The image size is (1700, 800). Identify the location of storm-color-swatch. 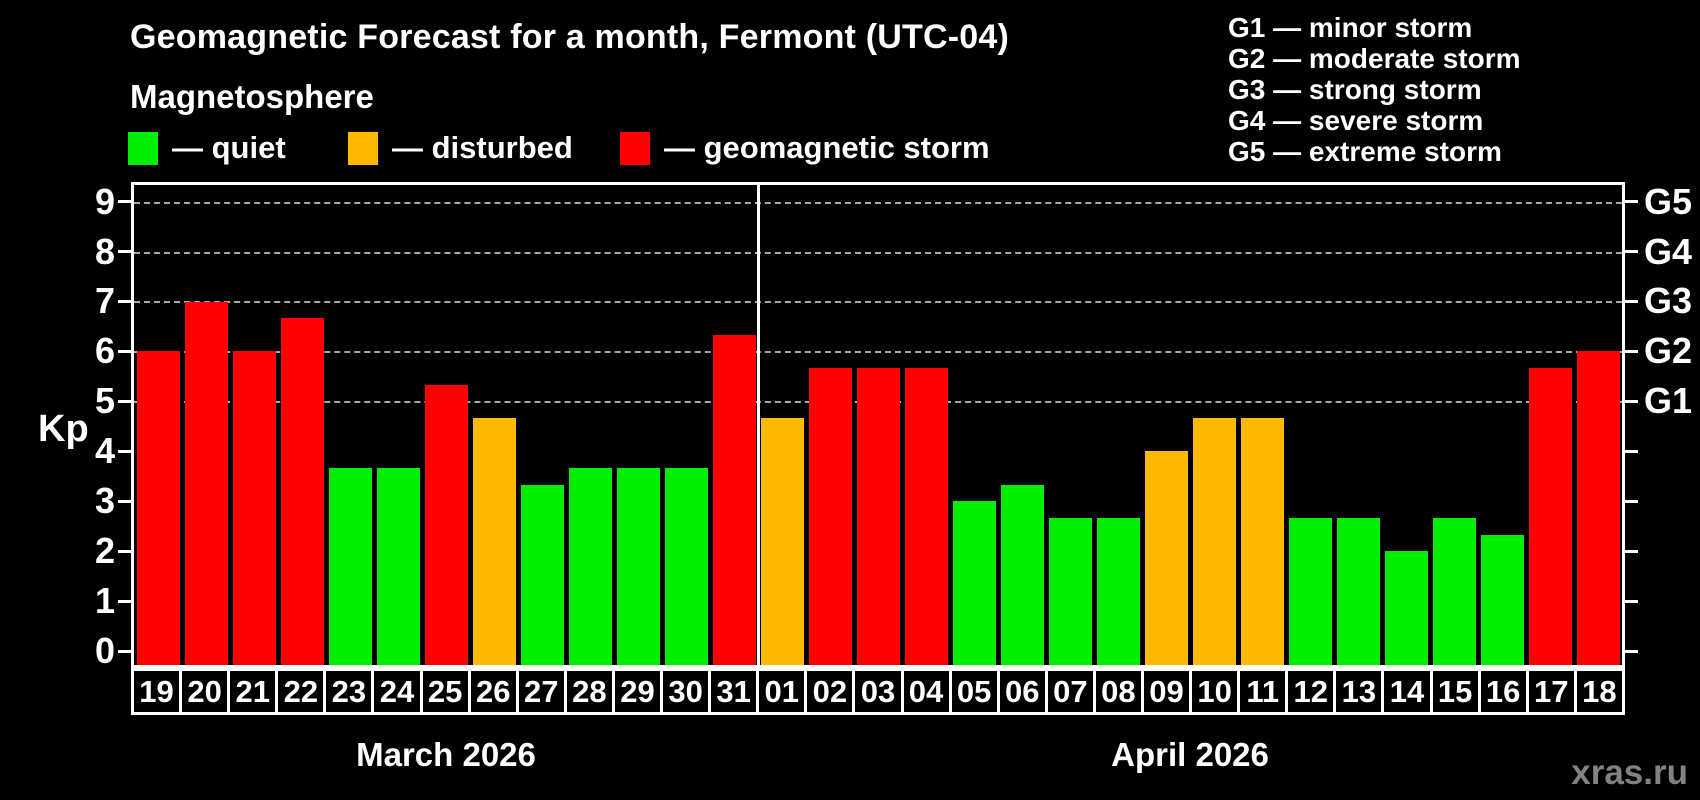
(635, 148).